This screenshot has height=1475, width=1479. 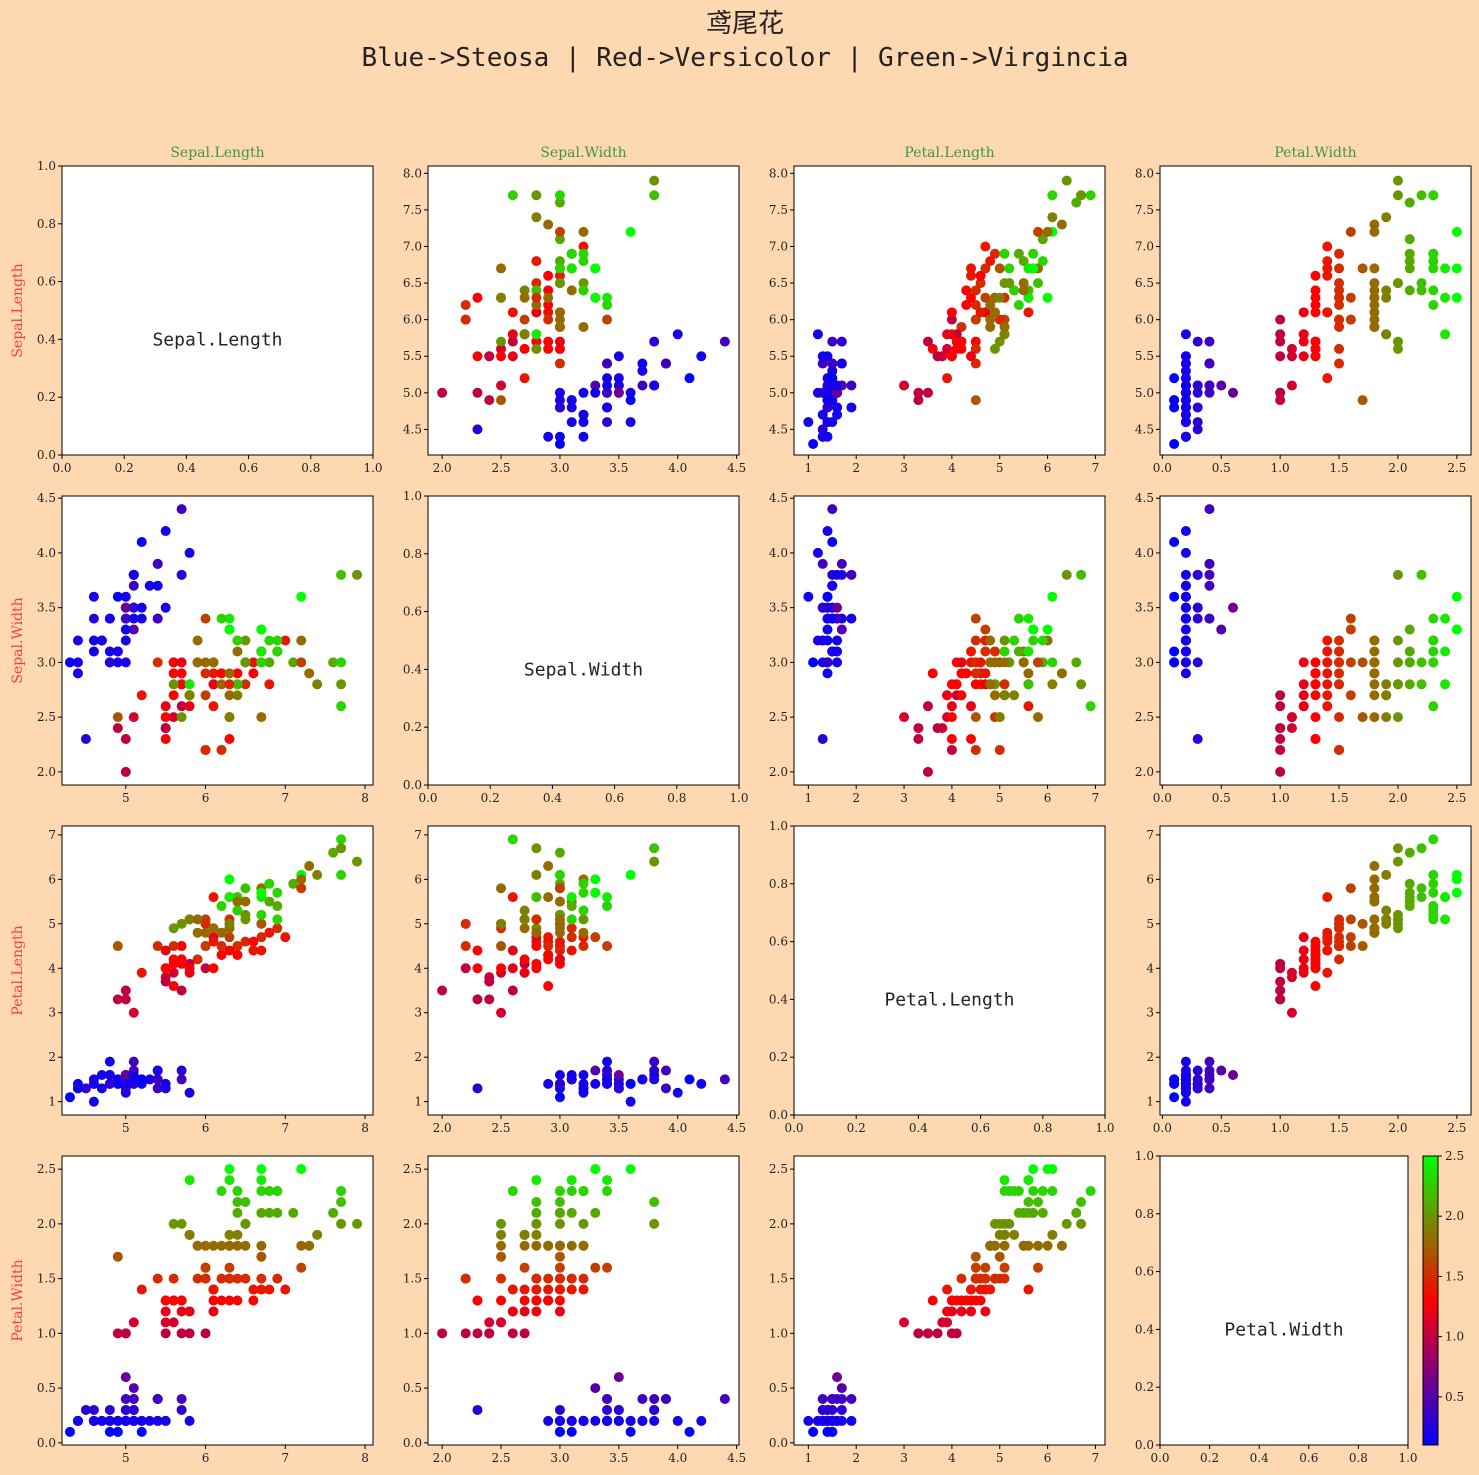 I want to click on y-tick-label: 2.0, so click(x=778, y=1224).